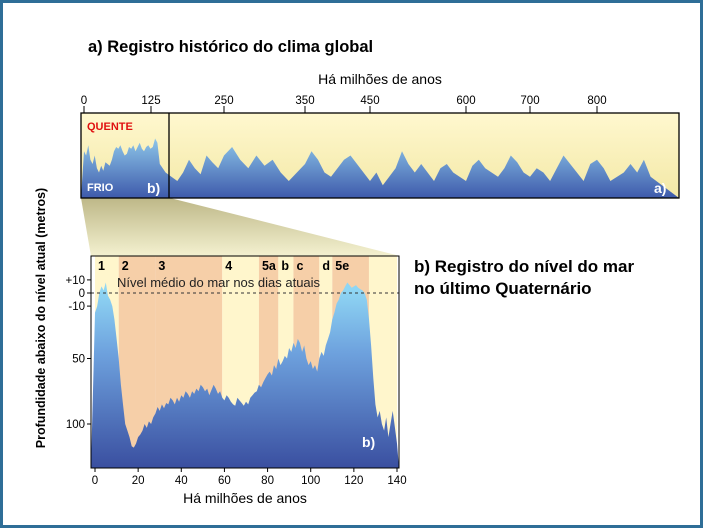  Describe the element at coordinates (368, 442) in the screenshot. I see `panel-b-tag: b)` at that location.